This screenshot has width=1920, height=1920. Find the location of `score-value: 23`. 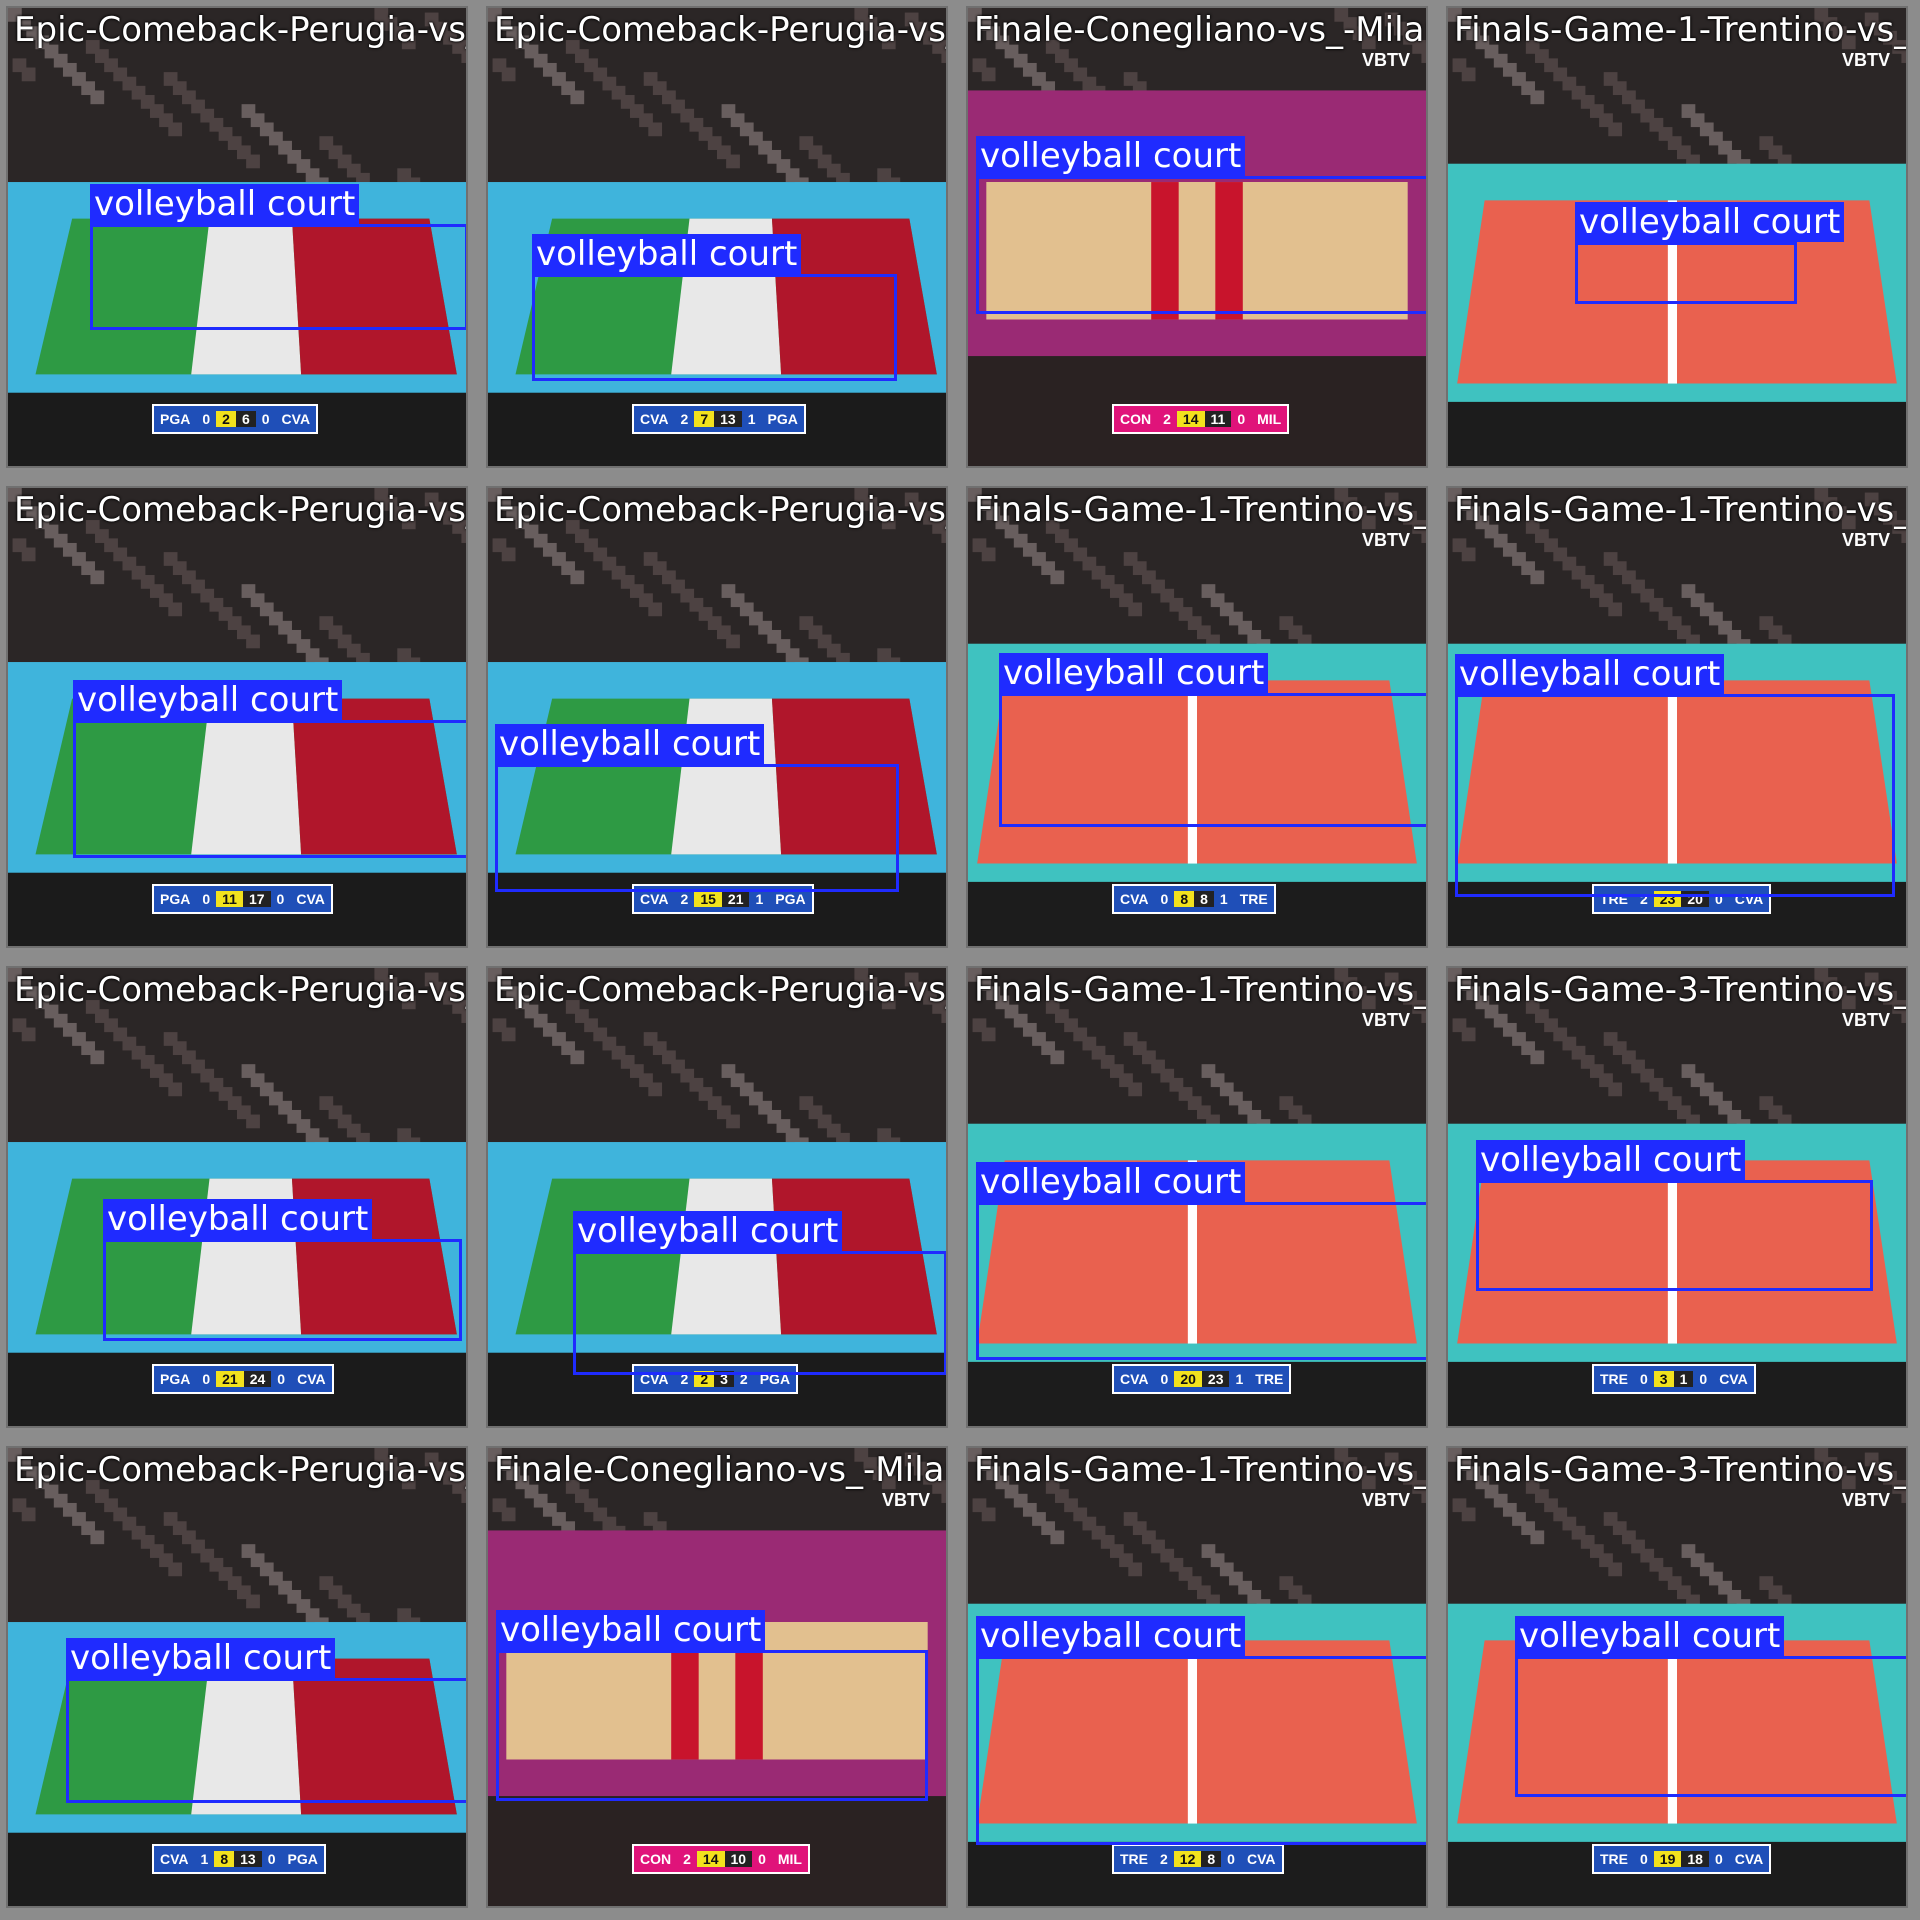

score-value: 23 is located at coordinates (1215, 1379).